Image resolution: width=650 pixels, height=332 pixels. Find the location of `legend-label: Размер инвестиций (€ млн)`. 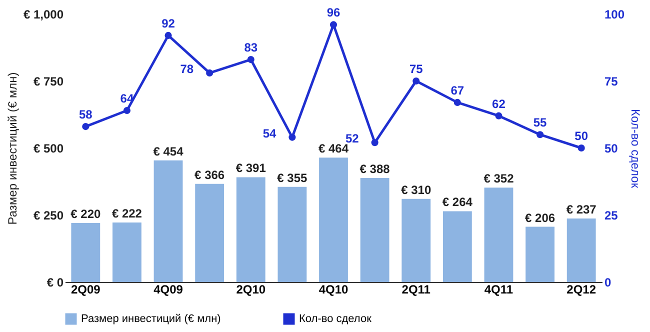

legend-label: Размер инвестиций (€ млн) is located at coordinates (151, 319).